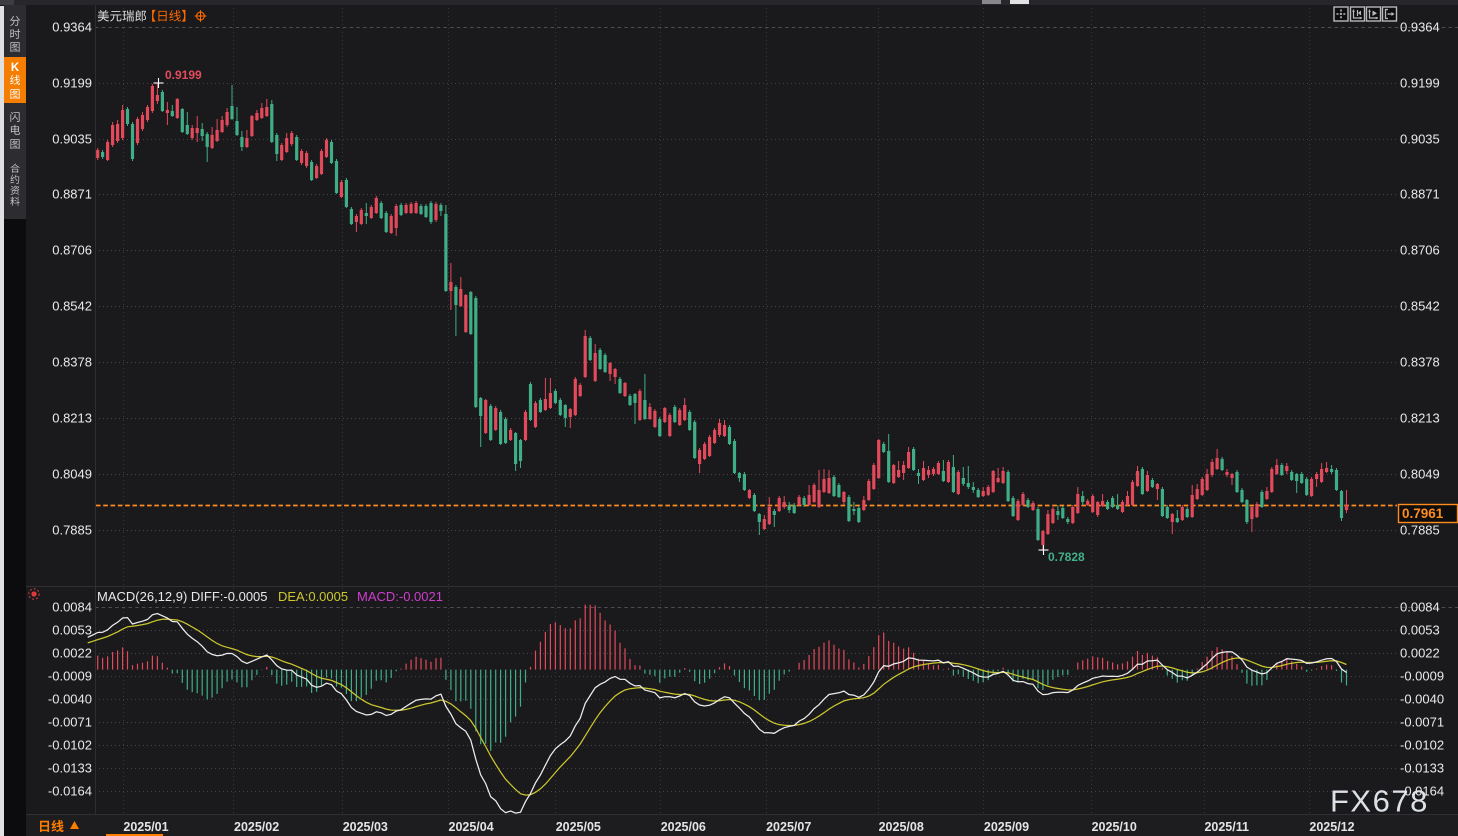  I want to click on svg-text: 2025/10, so click(1114, 827).